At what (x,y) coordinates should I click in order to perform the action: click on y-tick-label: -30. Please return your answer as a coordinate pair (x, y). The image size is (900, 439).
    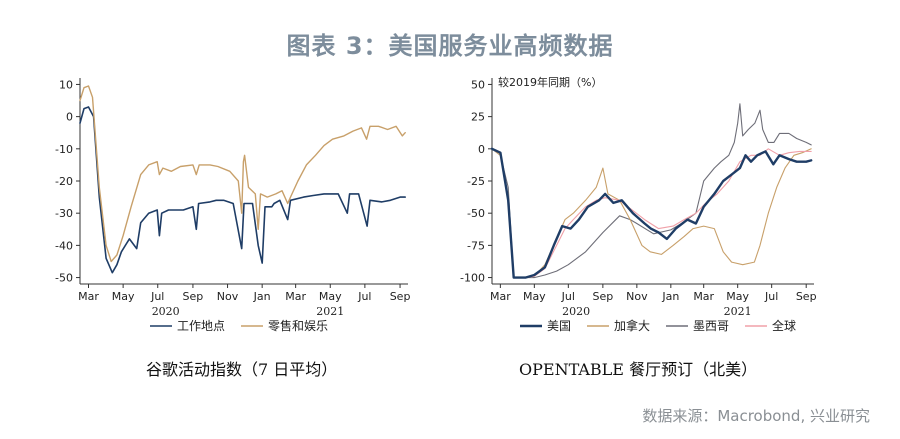
    Looking at the image, I should click on (64, 213).